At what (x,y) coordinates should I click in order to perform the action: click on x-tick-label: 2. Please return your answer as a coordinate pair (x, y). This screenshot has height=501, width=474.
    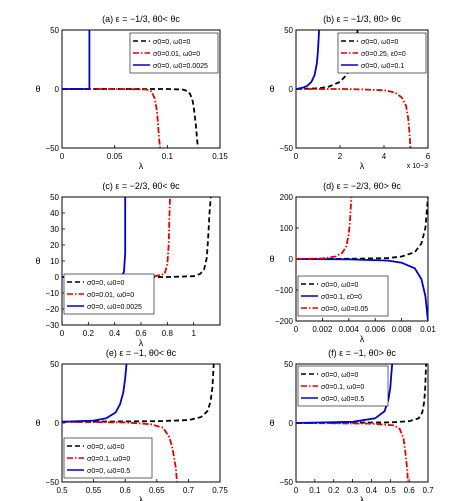
    Looking at the image, I should click on (340, 156).